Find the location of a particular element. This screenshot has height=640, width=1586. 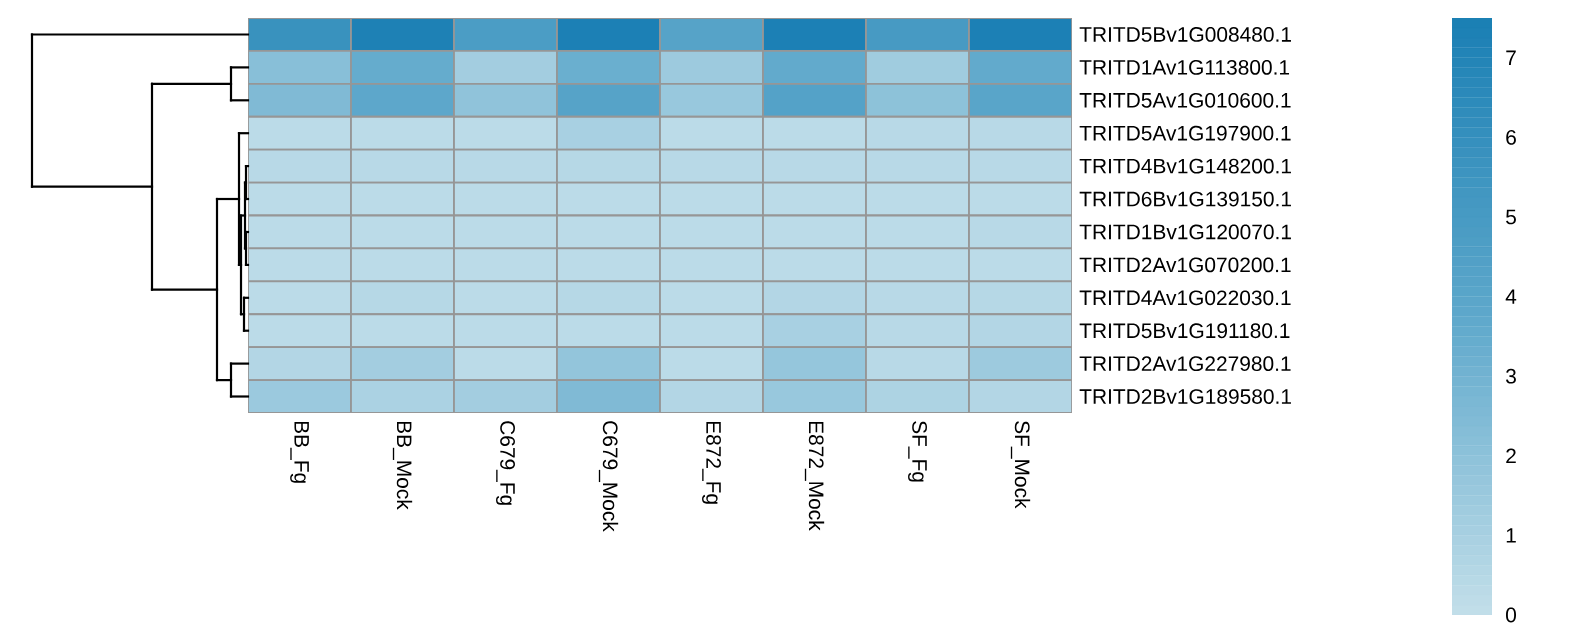

color-bar-label: 0 is located at coordinates (1511, 615).